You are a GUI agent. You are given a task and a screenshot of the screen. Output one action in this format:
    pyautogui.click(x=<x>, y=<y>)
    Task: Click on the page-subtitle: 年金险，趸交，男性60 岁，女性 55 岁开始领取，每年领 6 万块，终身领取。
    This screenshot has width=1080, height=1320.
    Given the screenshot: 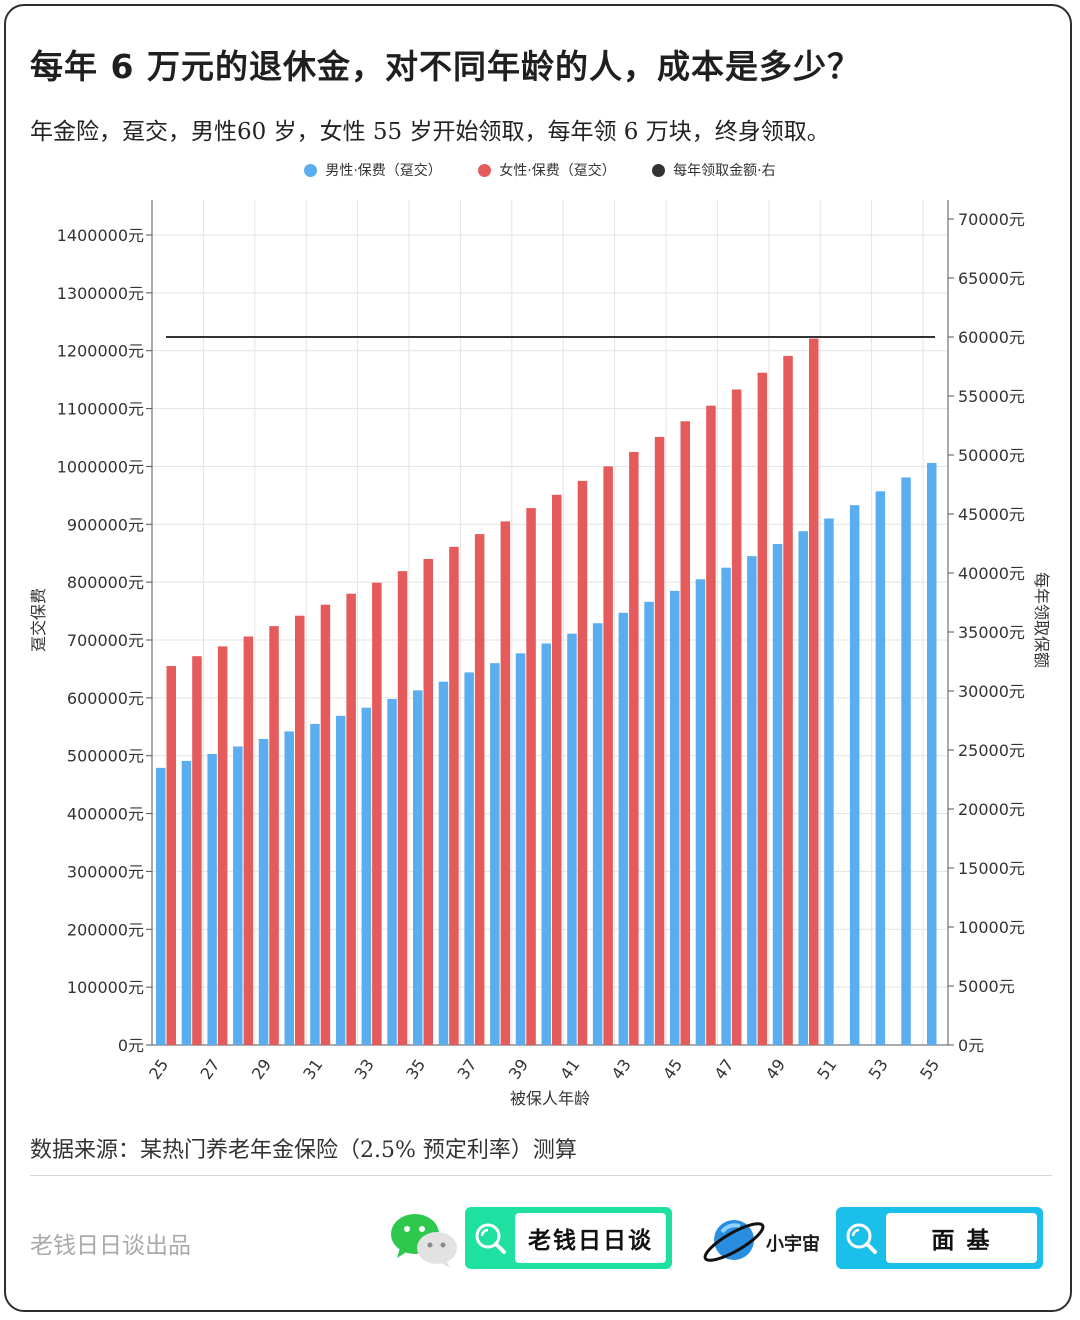 What is the action you would take?
    pyautogui.click(x=430, y=132)
    